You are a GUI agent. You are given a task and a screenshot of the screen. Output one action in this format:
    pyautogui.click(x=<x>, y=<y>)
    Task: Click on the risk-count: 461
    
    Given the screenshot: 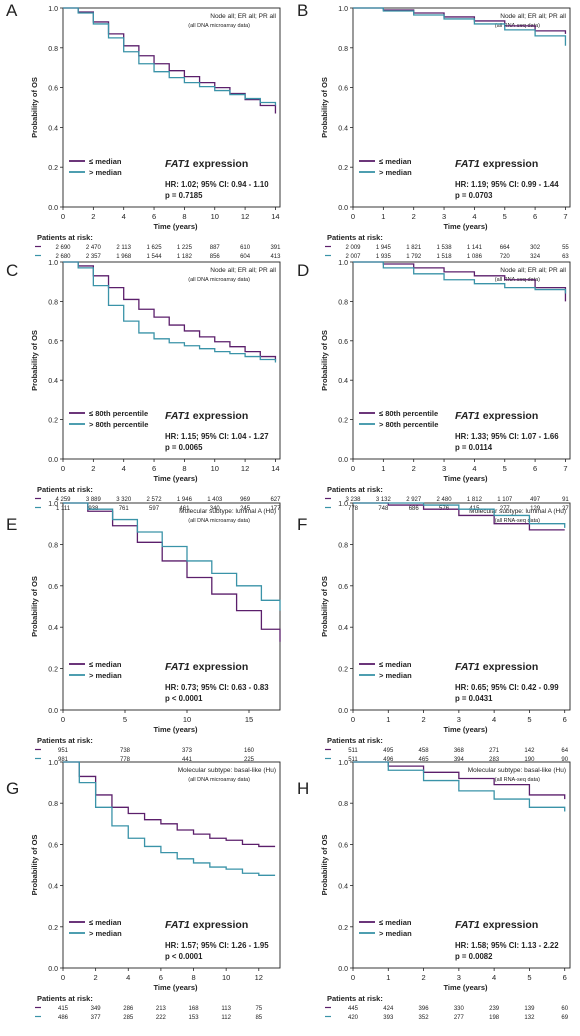 What is the action you would take?
    pyautogui.click(x=184, y=509)
    